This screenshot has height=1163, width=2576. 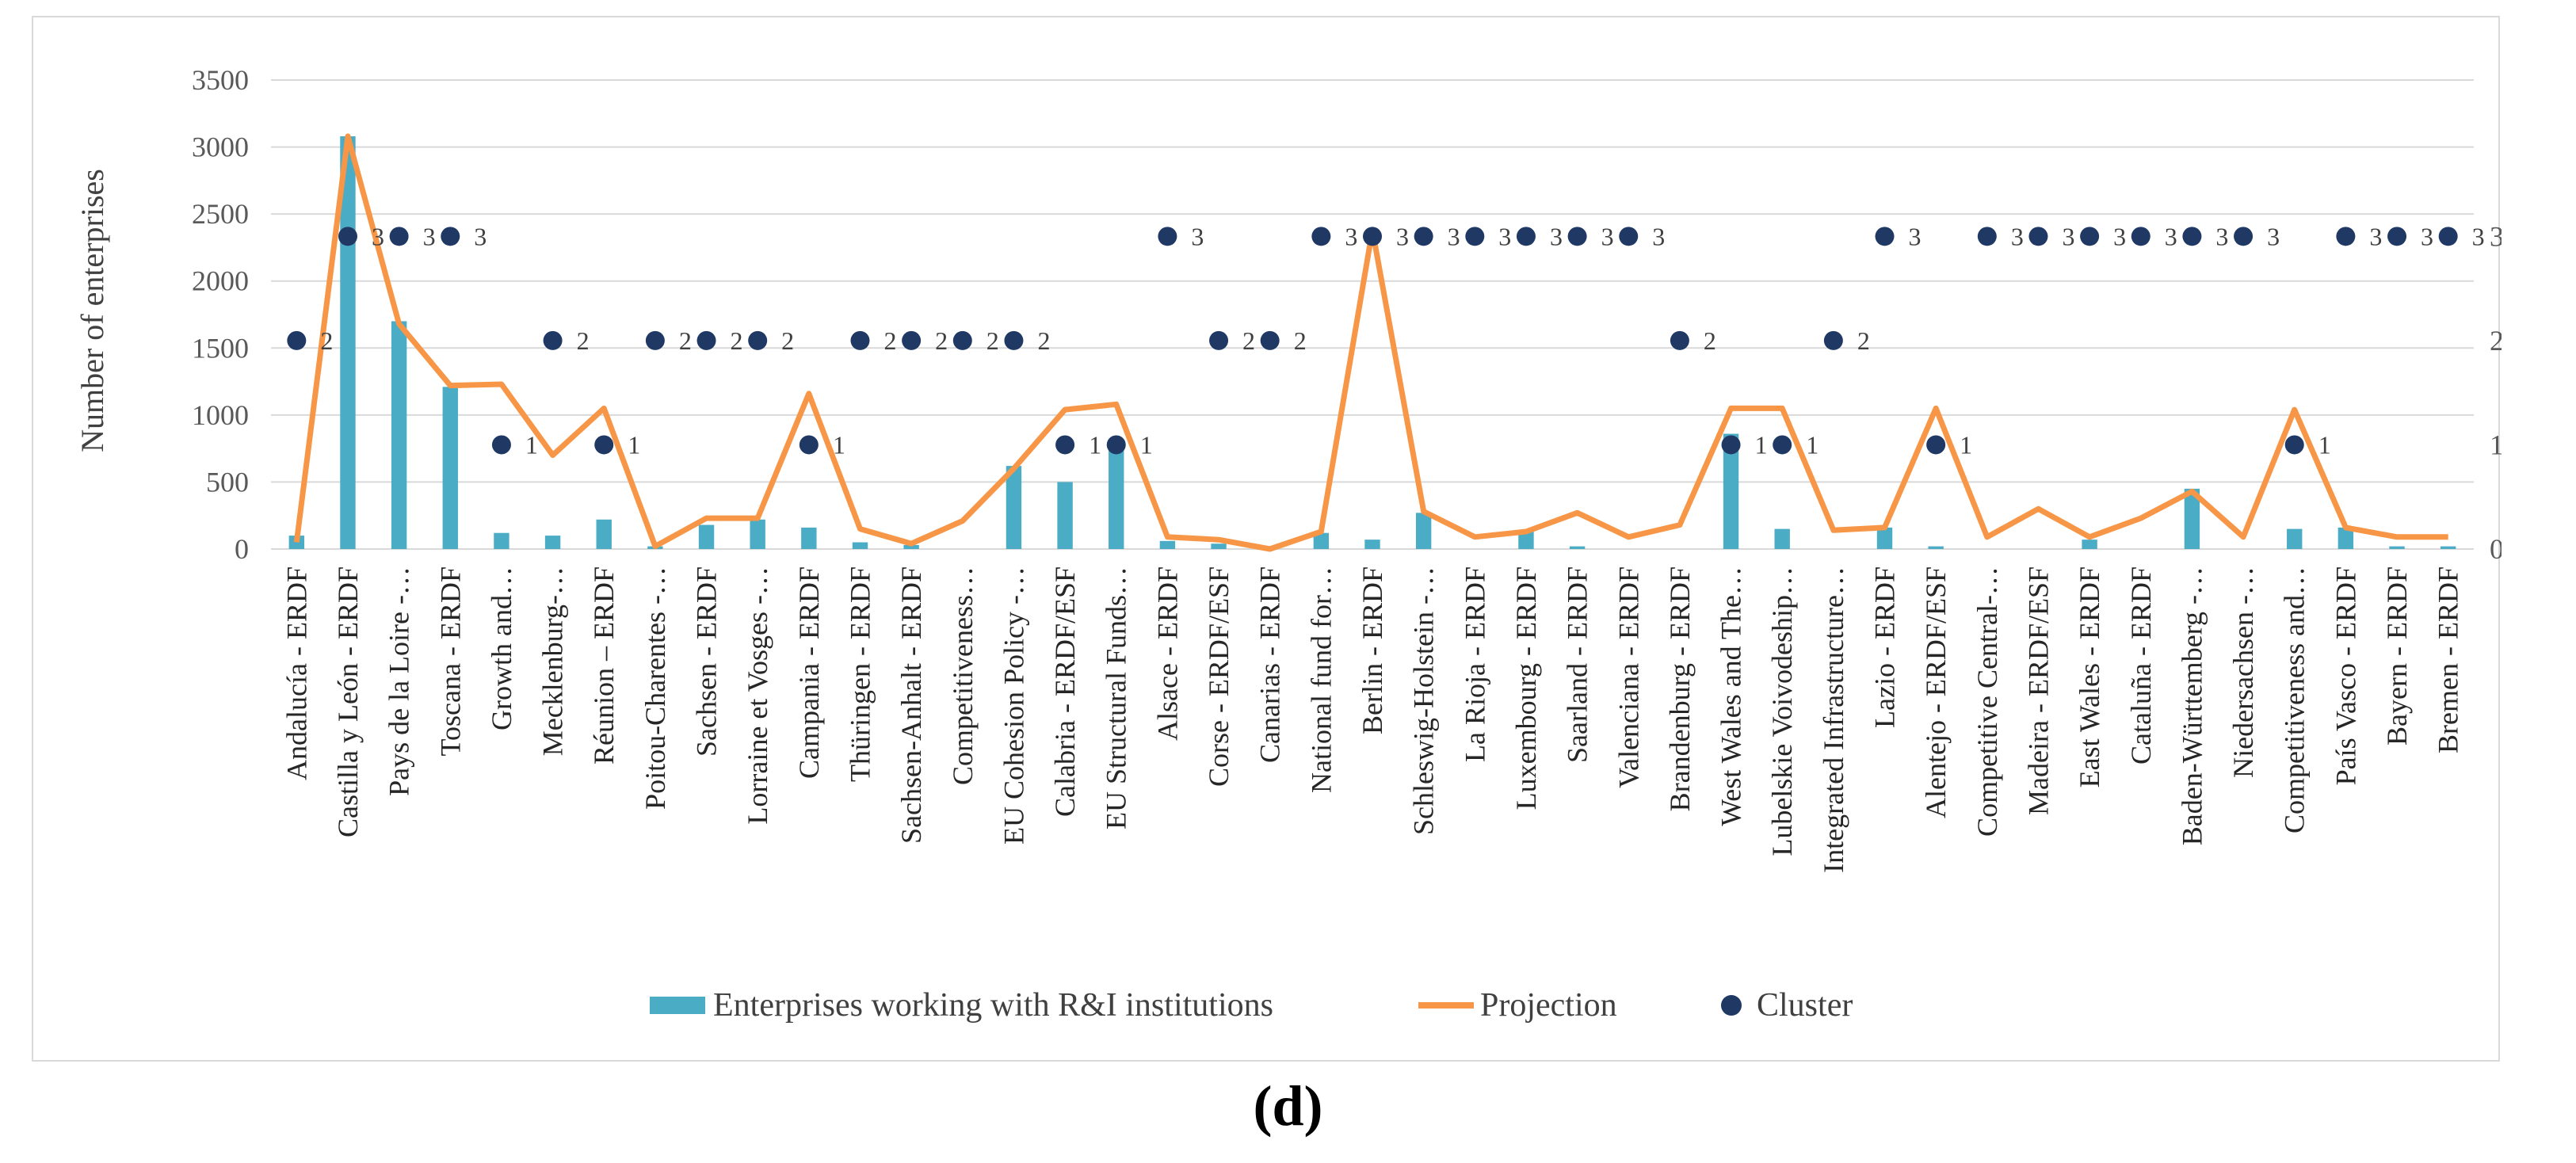 I want to click on category-label: Brandenburg - ERDF, so click(x=1680, y=689).